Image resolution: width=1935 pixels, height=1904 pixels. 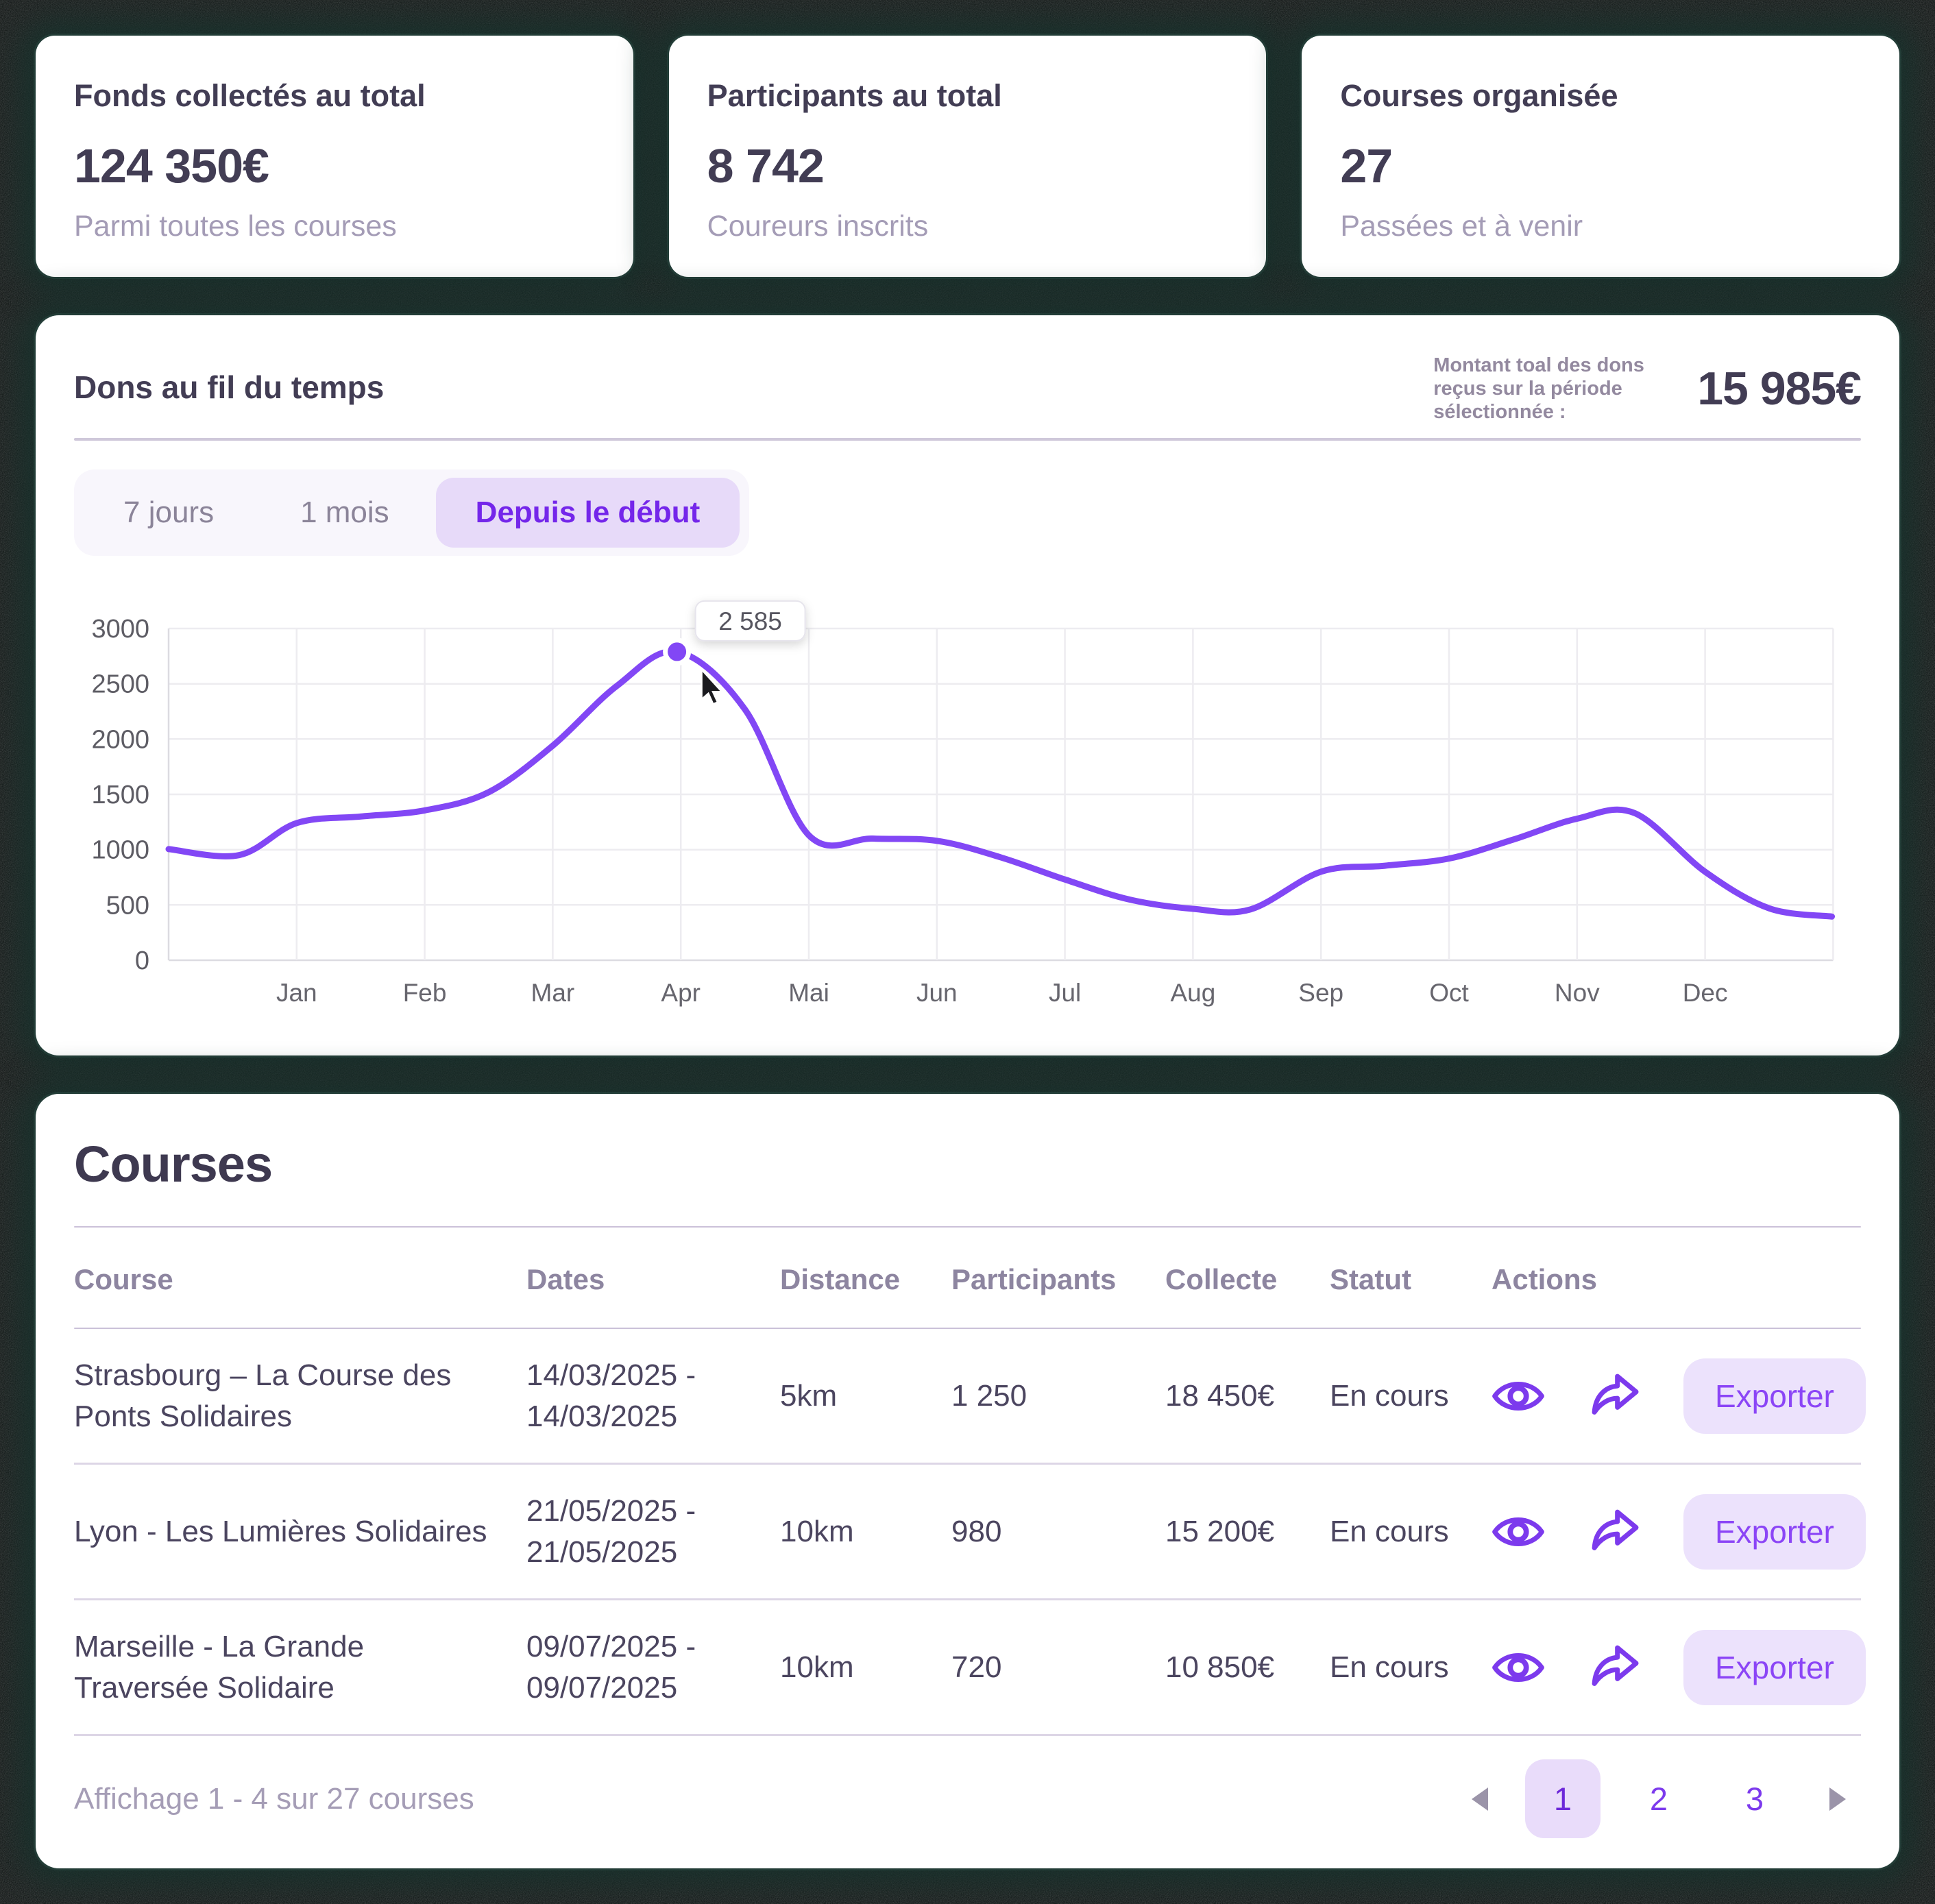 I want to click on period-tabs: 7 jours 1 mois Depuis le début, so click(x=412, y=512).